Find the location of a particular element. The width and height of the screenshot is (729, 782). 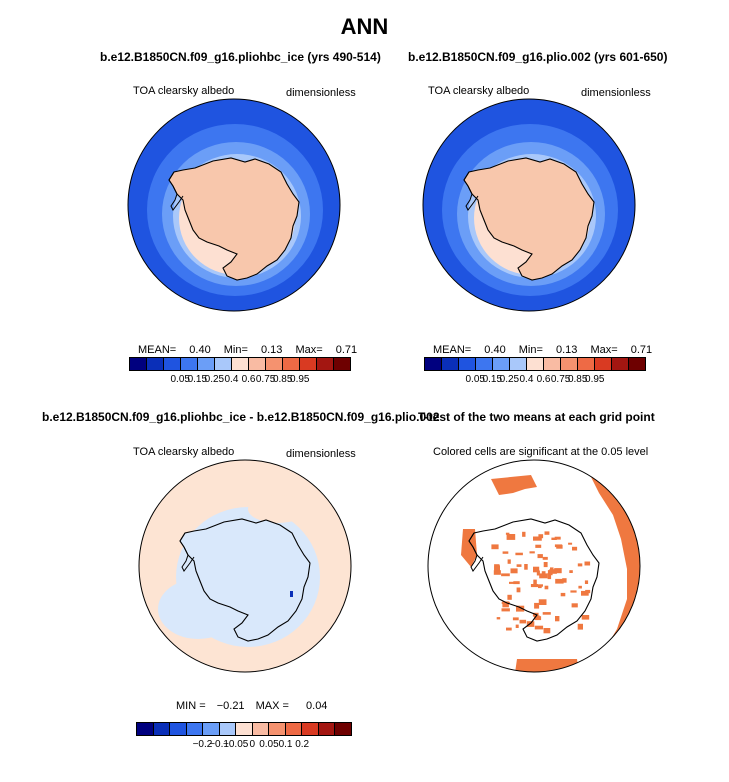

max-label: Max= is located at coordinates (604, 350).